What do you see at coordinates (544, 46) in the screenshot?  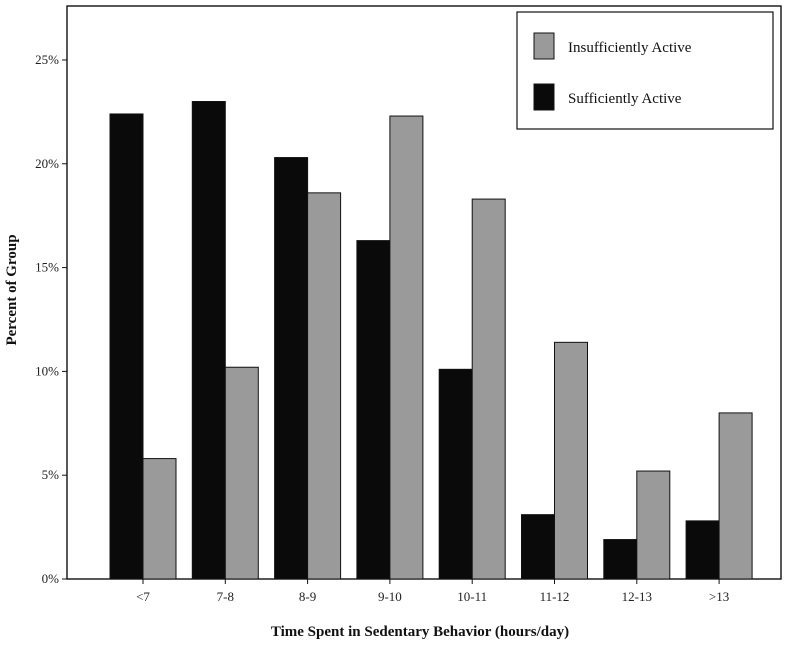 I see `legend-swatch-insufficiently-active` at bounding box center [544, 46].